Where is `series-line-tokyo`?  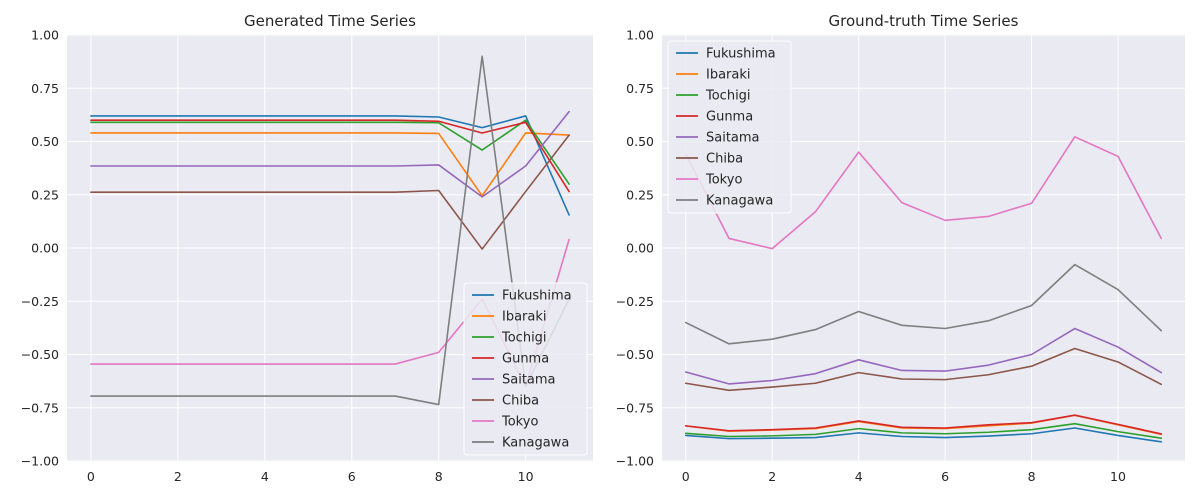
series-line-tokyo is located at coordinates (923, 193).